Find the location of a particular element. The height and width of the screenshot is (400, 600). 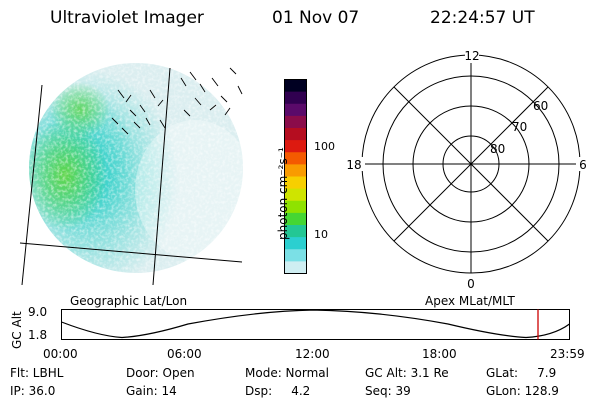

colorbar-tick-100: 100 is located at coordinates (324, 146).